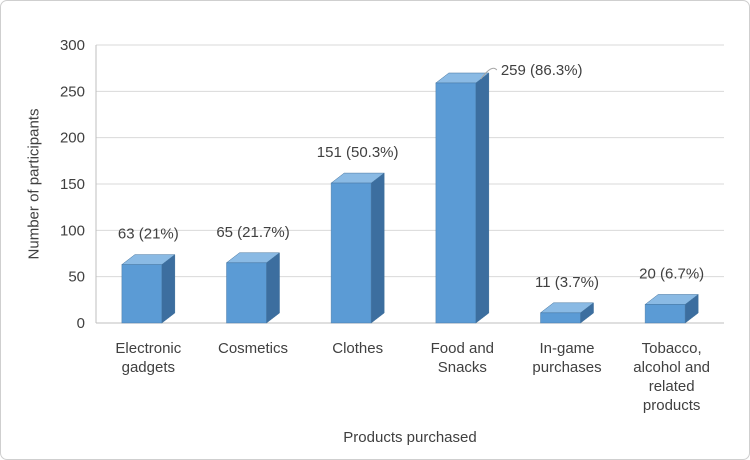 The height and width of the screenshot is (460, 750). I want to click on x-category-label: related, so click(672, 386).